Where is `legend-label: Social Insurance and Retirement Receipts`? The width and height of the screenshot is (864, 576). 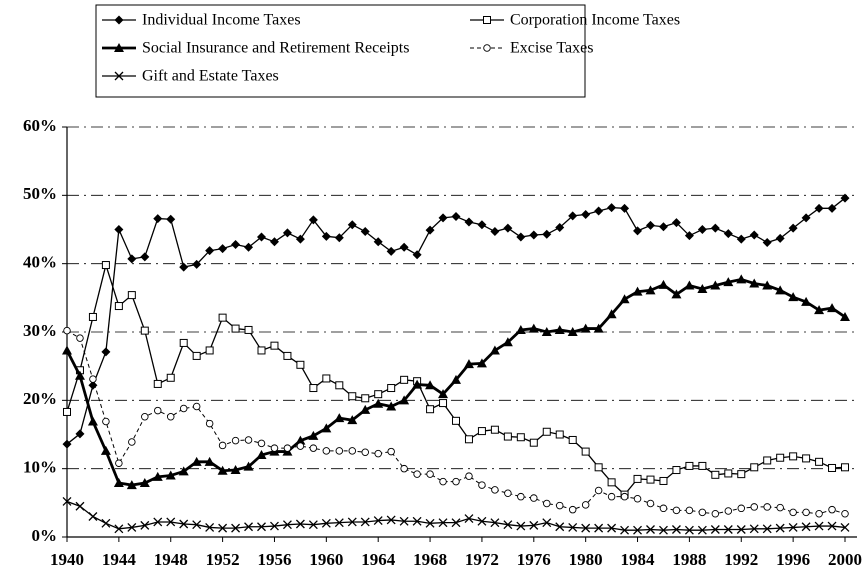
legend-label: Social Insurance and Retirement Receipts is located at coordinates (275, 48).